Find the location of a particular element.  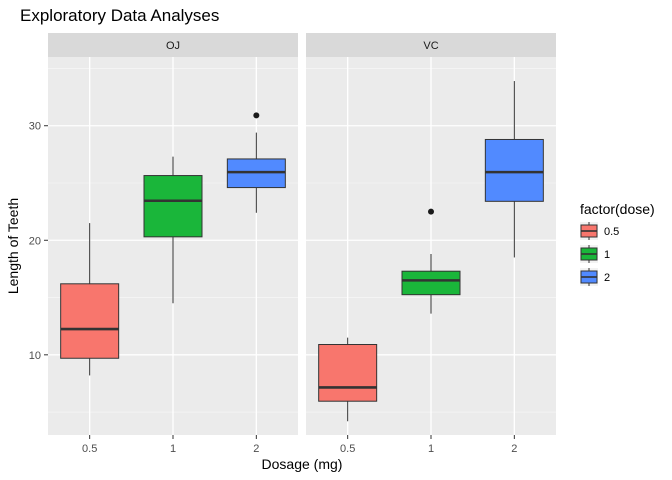

y-axis-title: Length of Teeth is located at coordinates (13, 246).